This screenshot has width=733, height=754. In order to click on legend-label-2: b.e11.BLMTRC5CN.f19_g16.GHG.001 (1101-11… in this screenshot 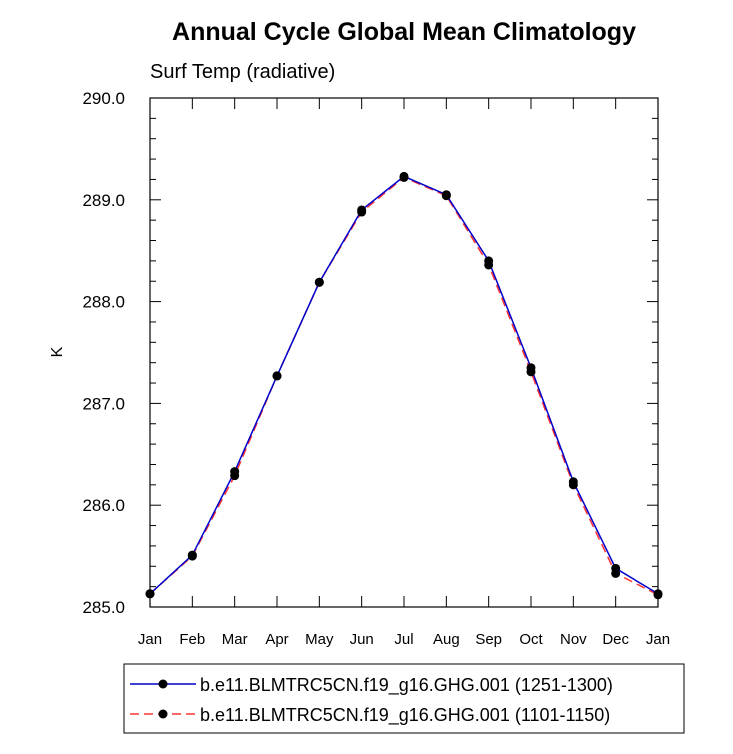, I will do `click(405, 715)`.